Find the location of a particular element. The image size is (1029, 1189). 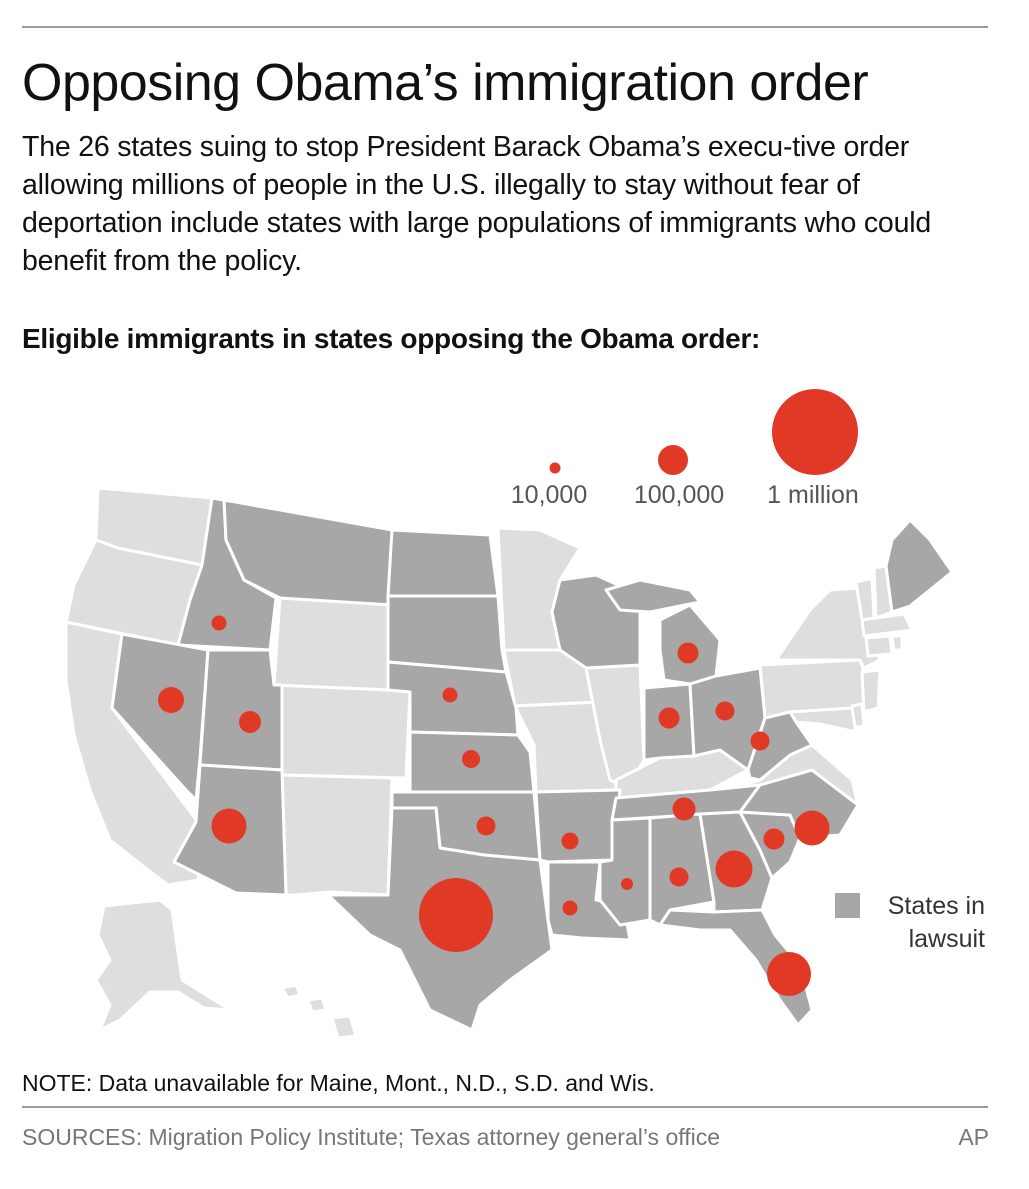

state-alaska is located at coordinates (163, 965).